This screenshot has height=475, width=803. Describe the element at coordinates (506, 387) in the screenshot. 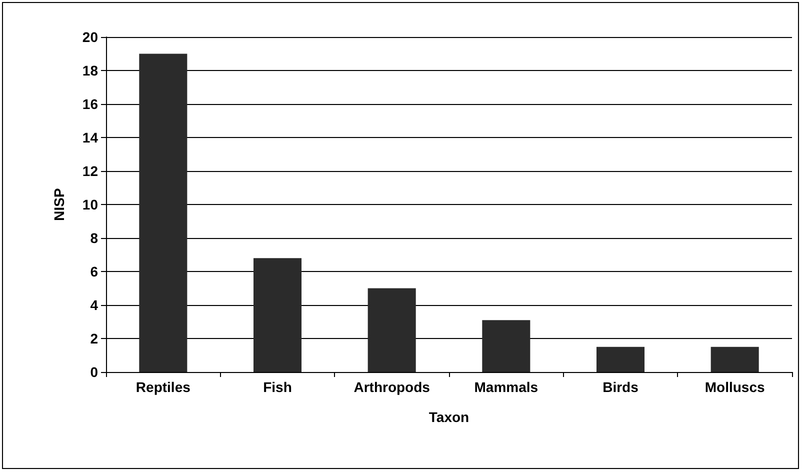

I see `x-tick-label: Mammals` at that location.